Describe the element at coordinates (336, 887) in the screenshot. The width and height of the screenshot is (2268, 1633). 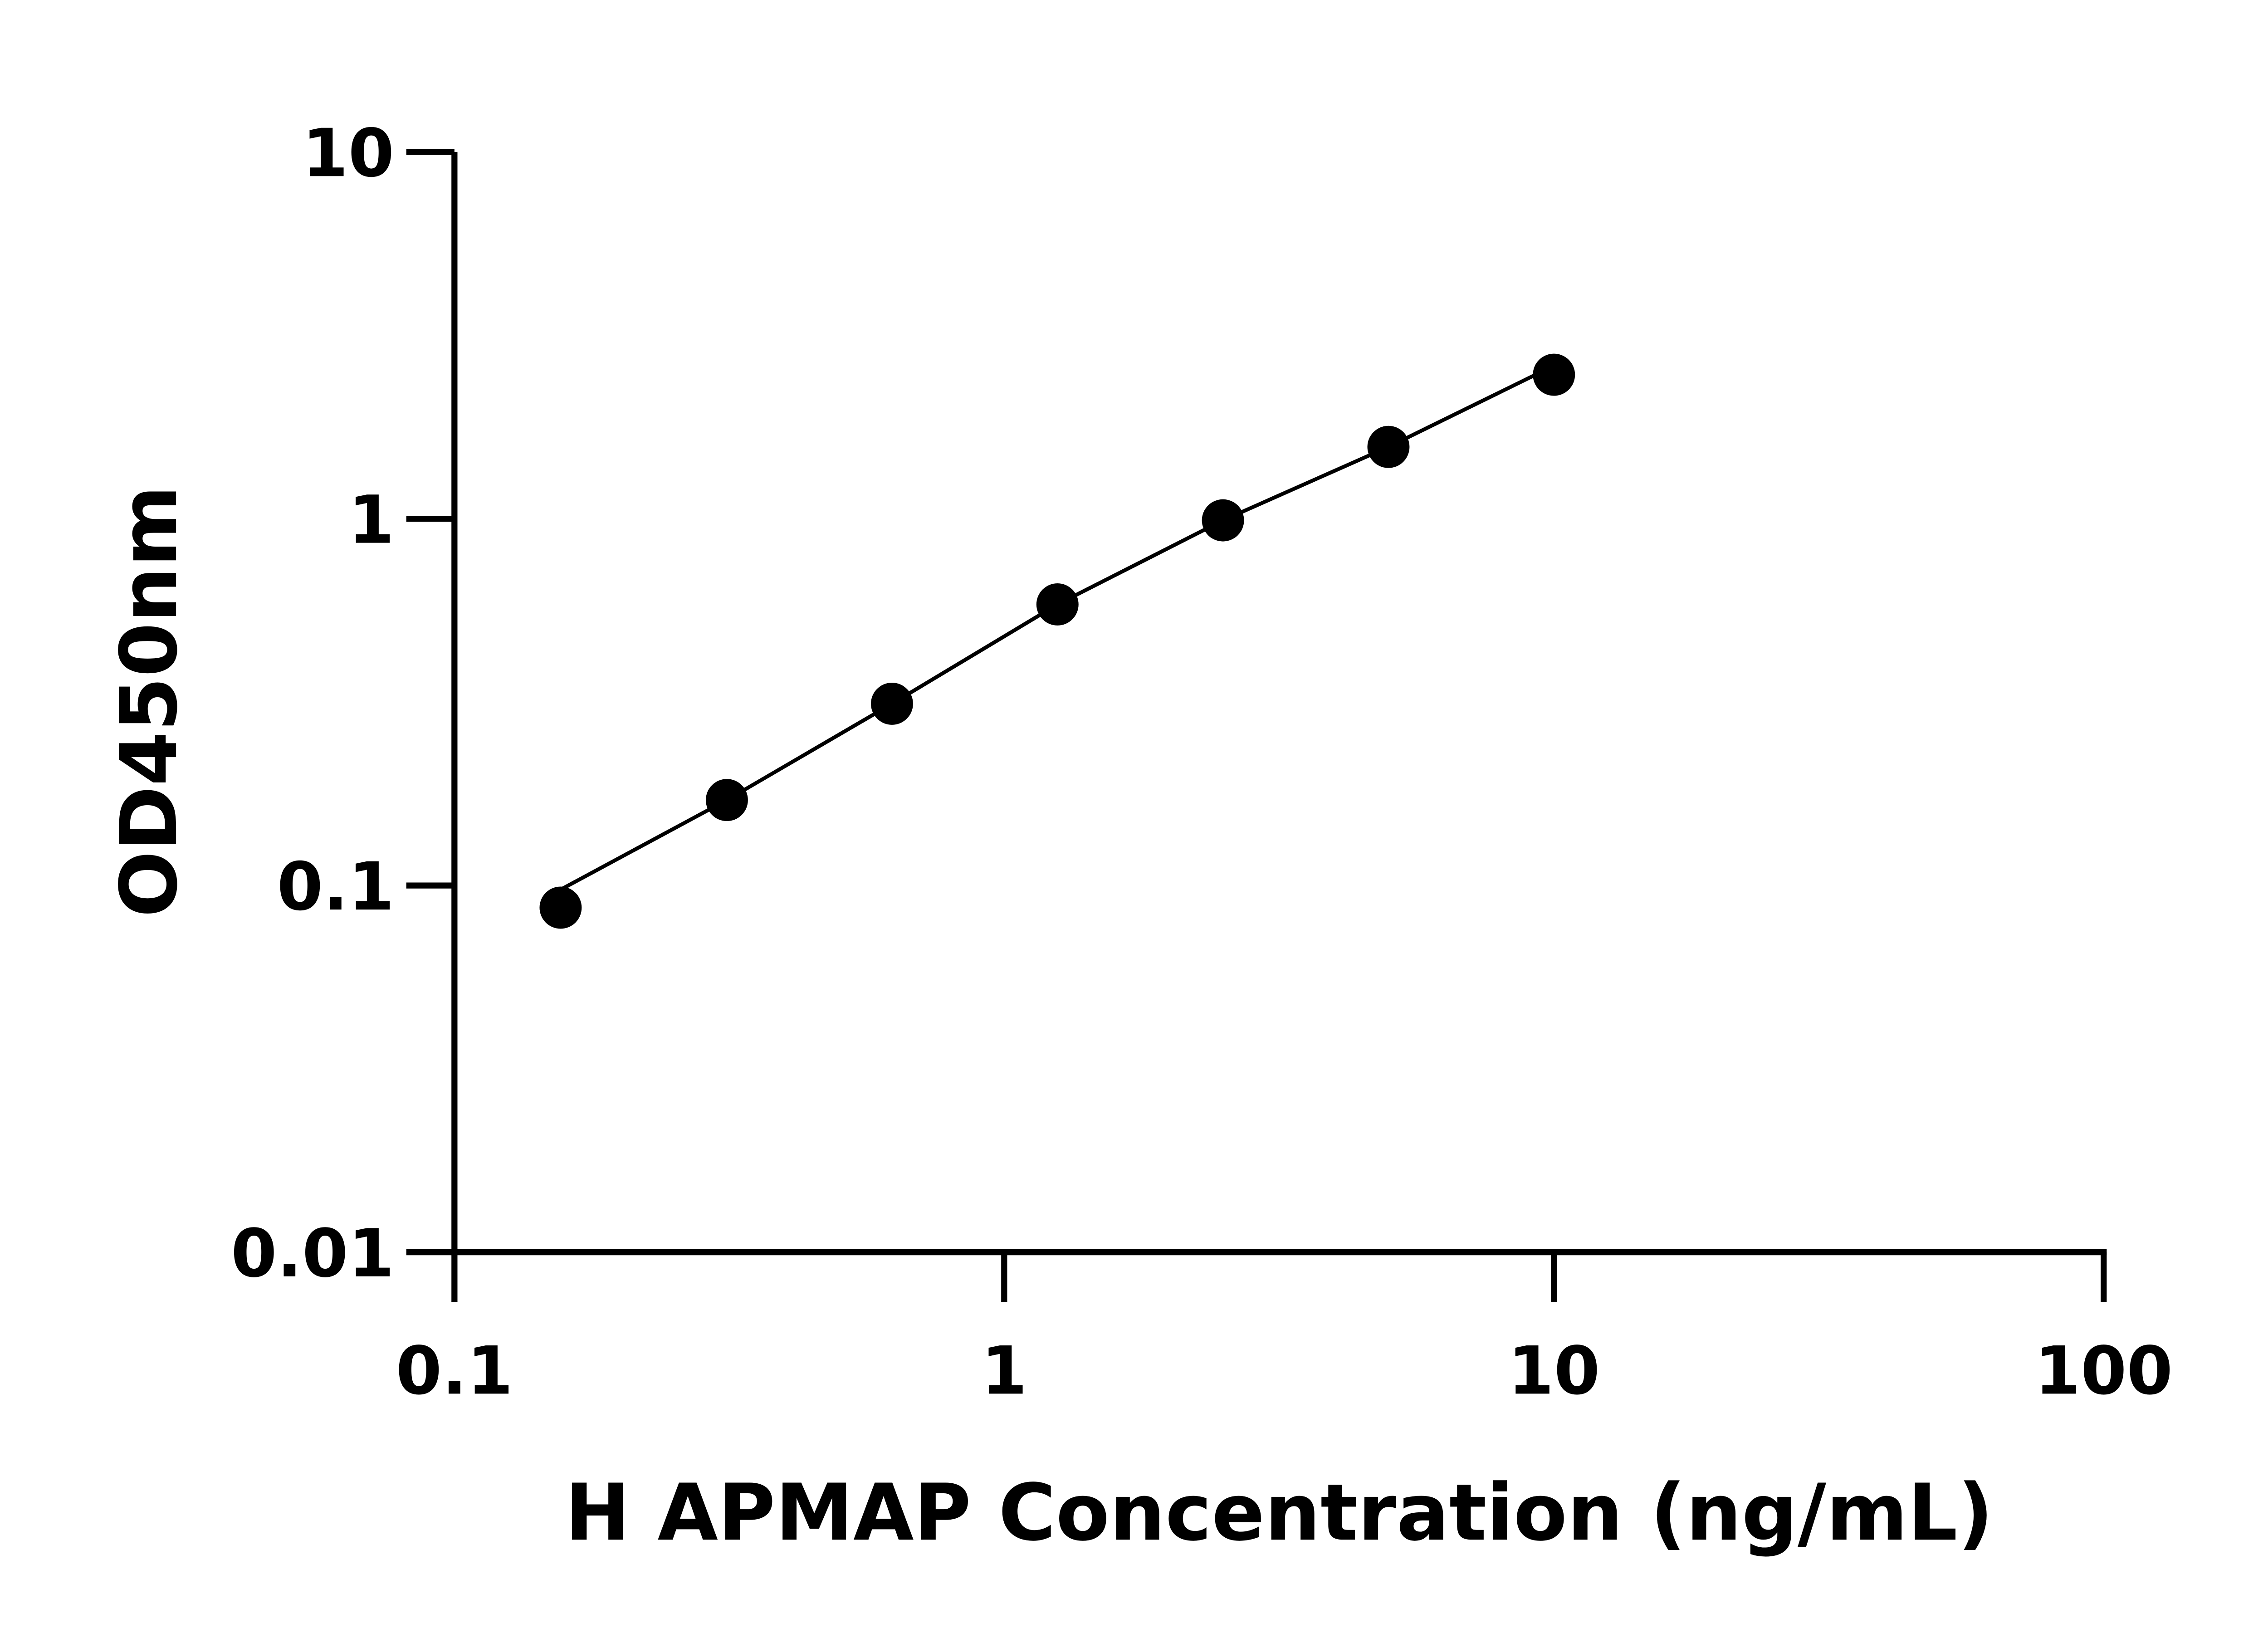
I see `y-tick-label: 0.1` at that location.